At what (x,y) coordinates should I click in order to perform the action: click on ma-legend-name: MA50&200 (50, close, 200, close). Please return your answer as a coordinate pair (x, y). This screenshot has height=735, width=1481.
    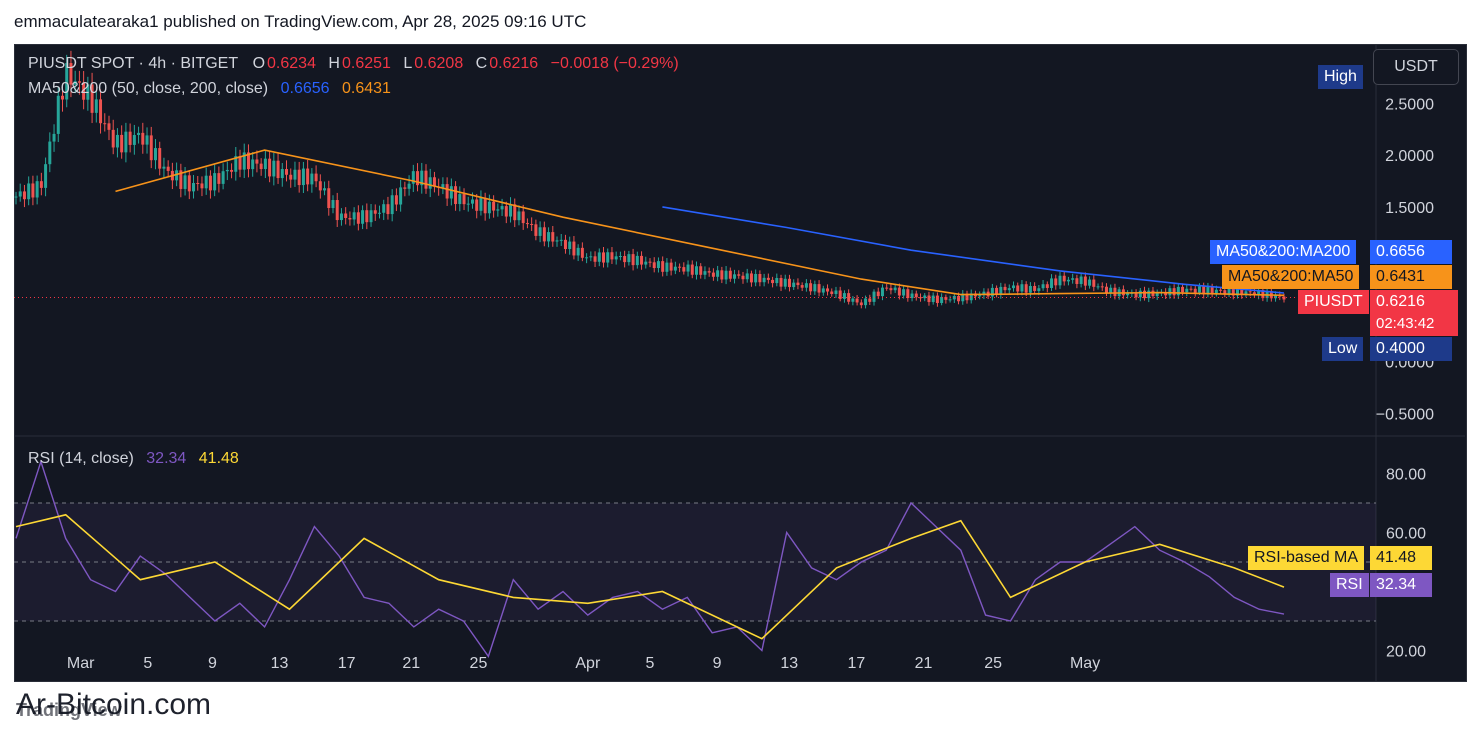
    Looking at the image, I should click on (148, 88).